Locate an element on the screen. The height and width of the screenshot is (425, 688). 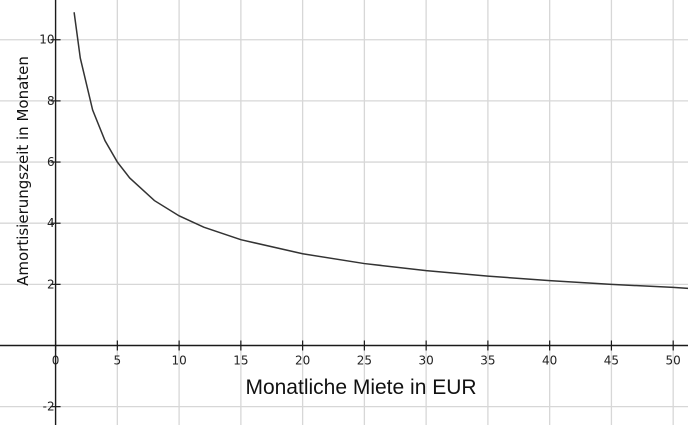
y-tick-label: 8 is located at coordinates (51, 101).